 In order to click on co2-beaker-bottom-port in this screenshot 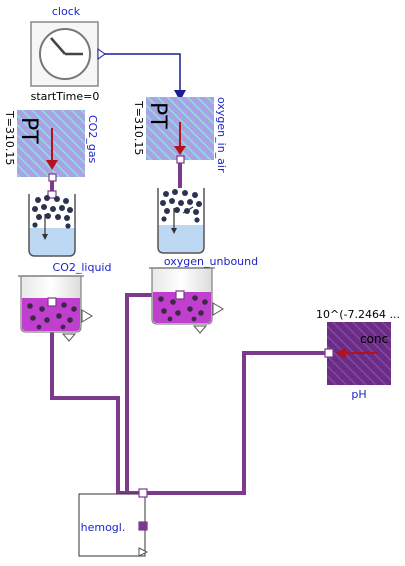, I will do `click(69, 337)`.